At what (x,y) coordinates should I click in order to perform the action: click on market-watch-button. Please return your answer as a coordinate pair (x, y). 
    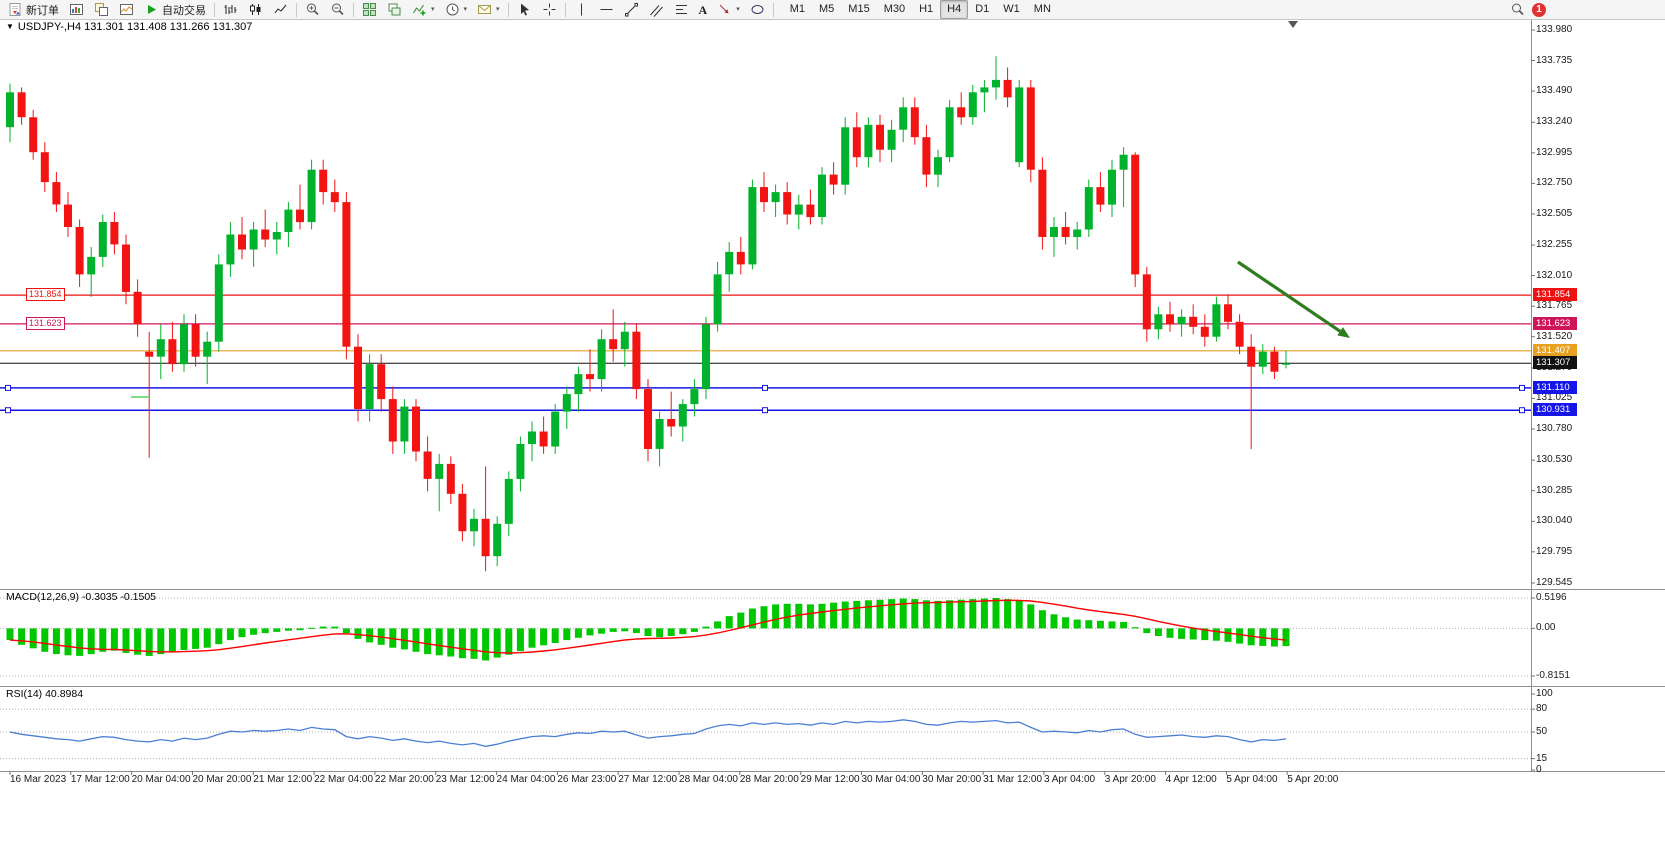
    Looking at the image, I should click on (126, 9).